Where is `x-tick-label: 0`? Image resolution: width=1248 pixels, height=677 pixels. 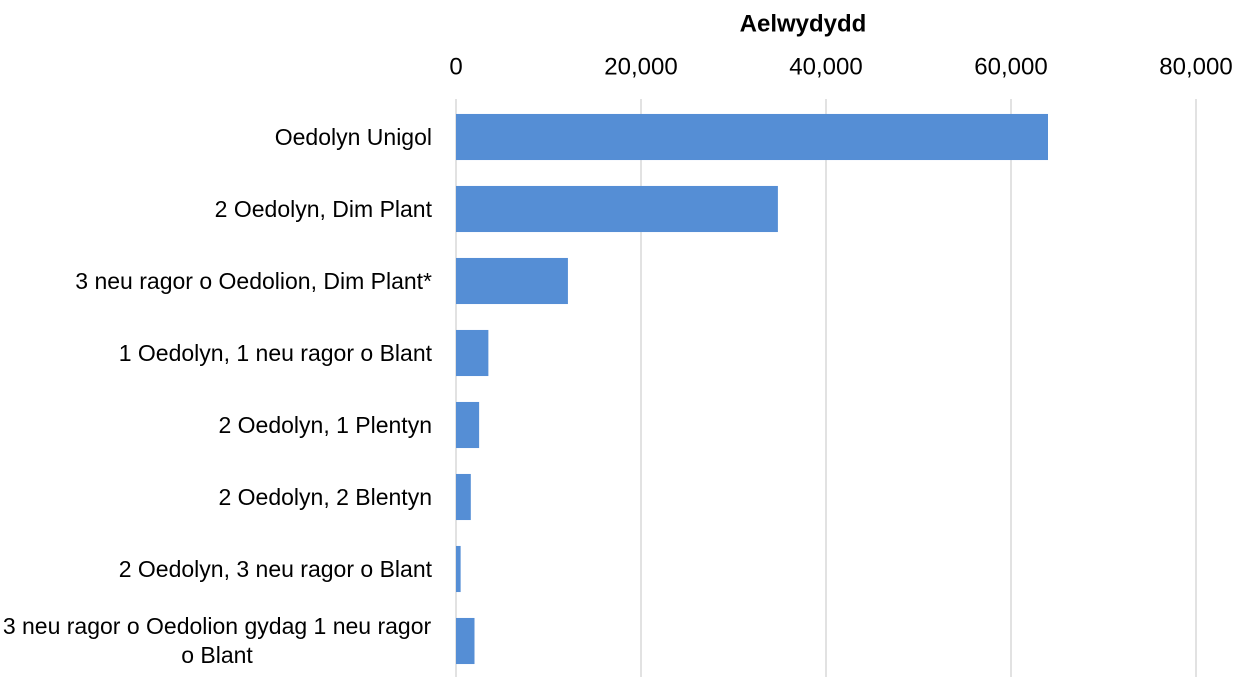
x-tick-label: 0 is located at coordinates (455, 66).